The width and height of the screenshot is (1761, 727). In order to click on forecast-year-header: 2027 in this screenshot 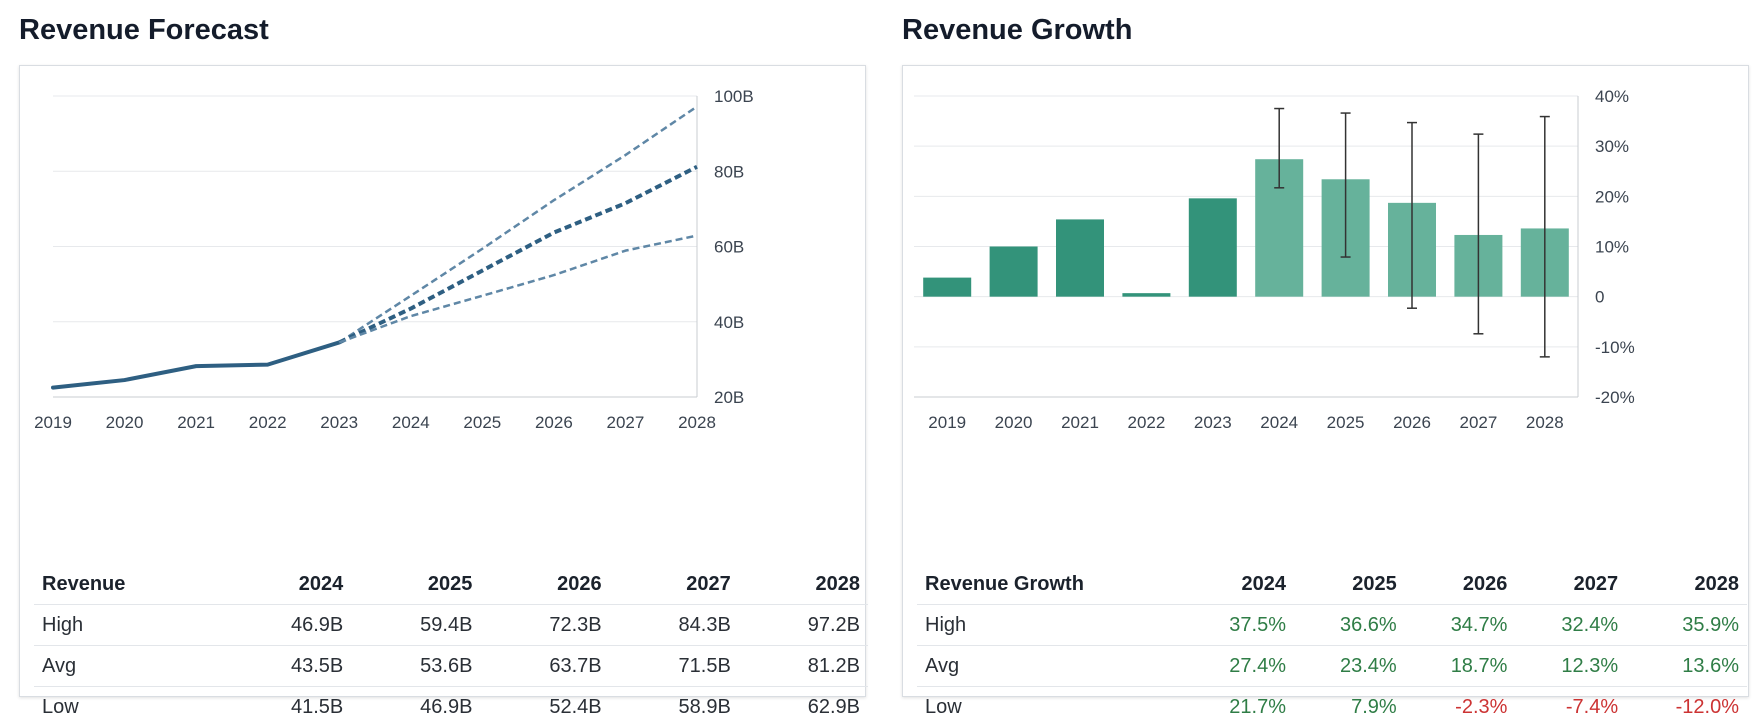, I will do `click(674, 584)`.